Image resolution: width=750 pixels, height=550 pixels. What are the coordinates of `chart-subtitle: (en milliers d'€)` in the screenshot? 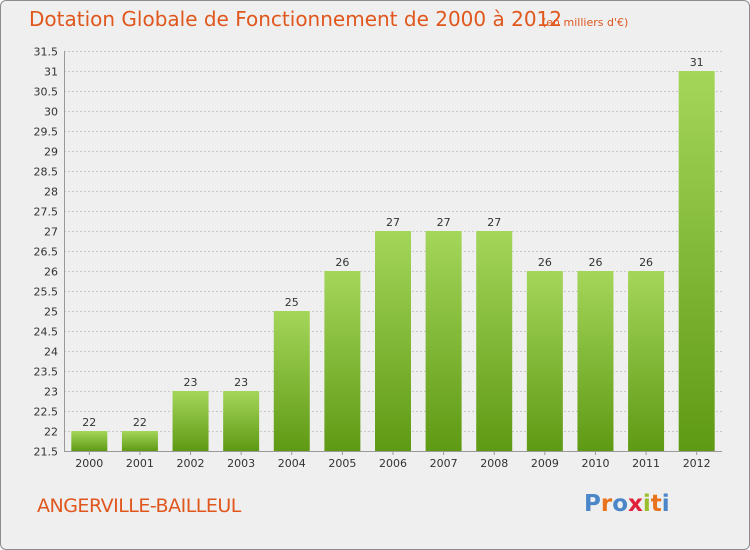 It's located at (585, 22).